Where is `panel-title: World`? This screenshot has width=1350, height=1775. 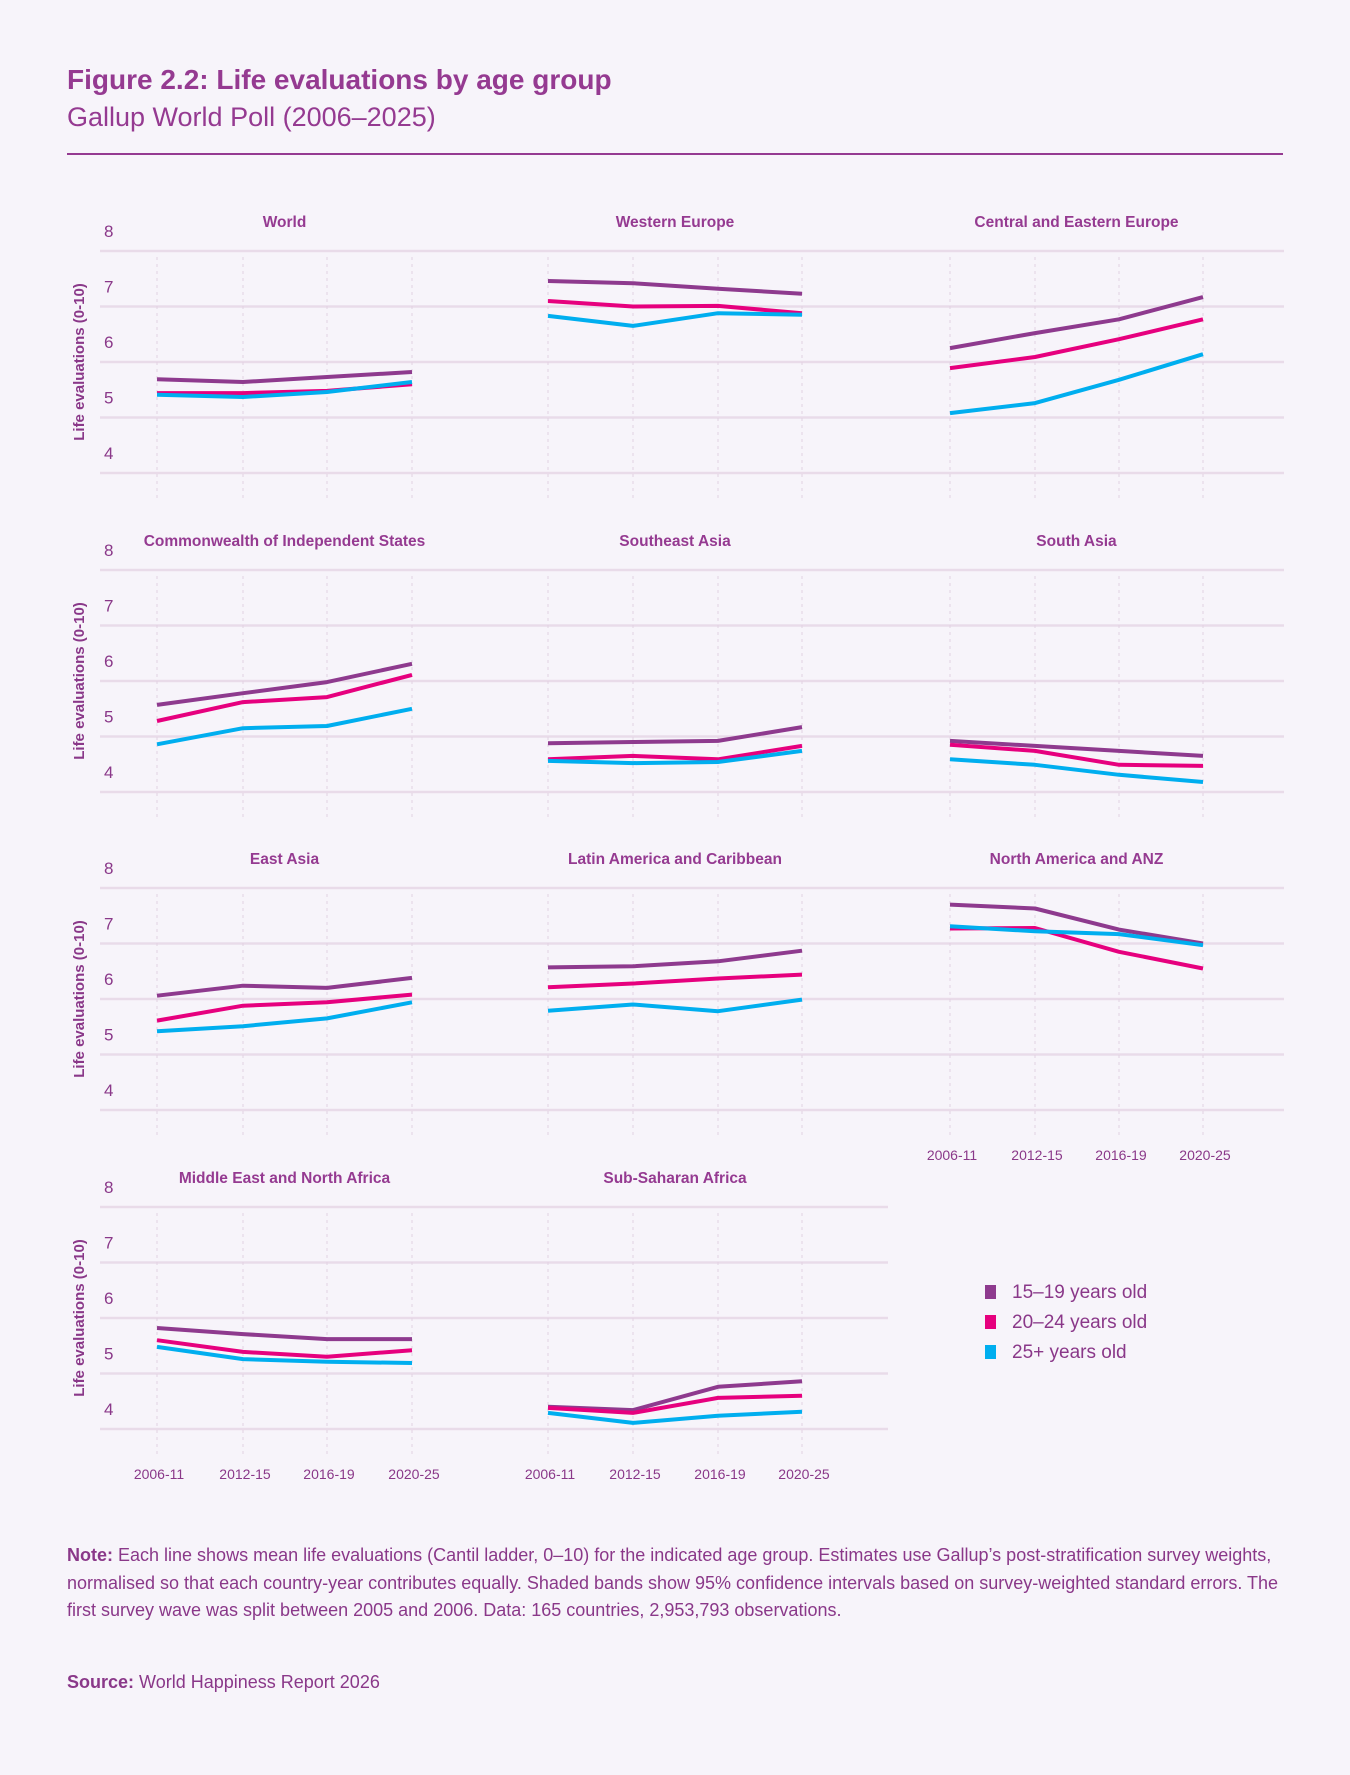
panel-title: World is located at coordinates (285, 222).